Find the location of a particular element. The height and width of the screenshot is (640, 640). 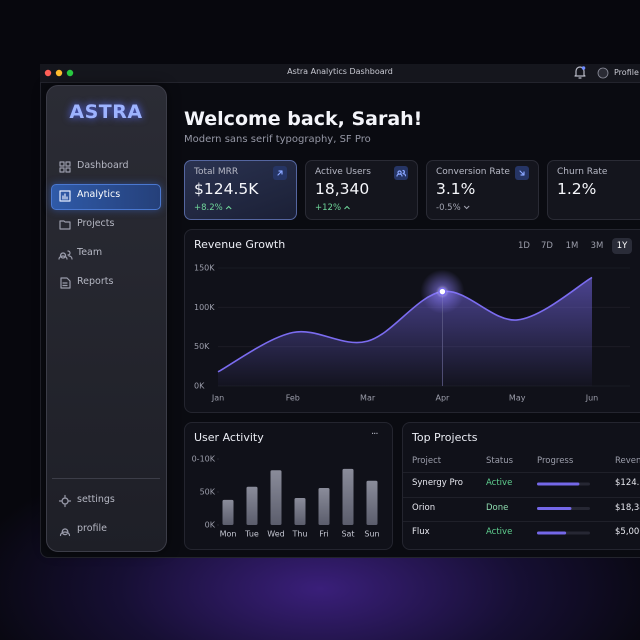

profile-label: Profile is located at coordinates (626, 72).